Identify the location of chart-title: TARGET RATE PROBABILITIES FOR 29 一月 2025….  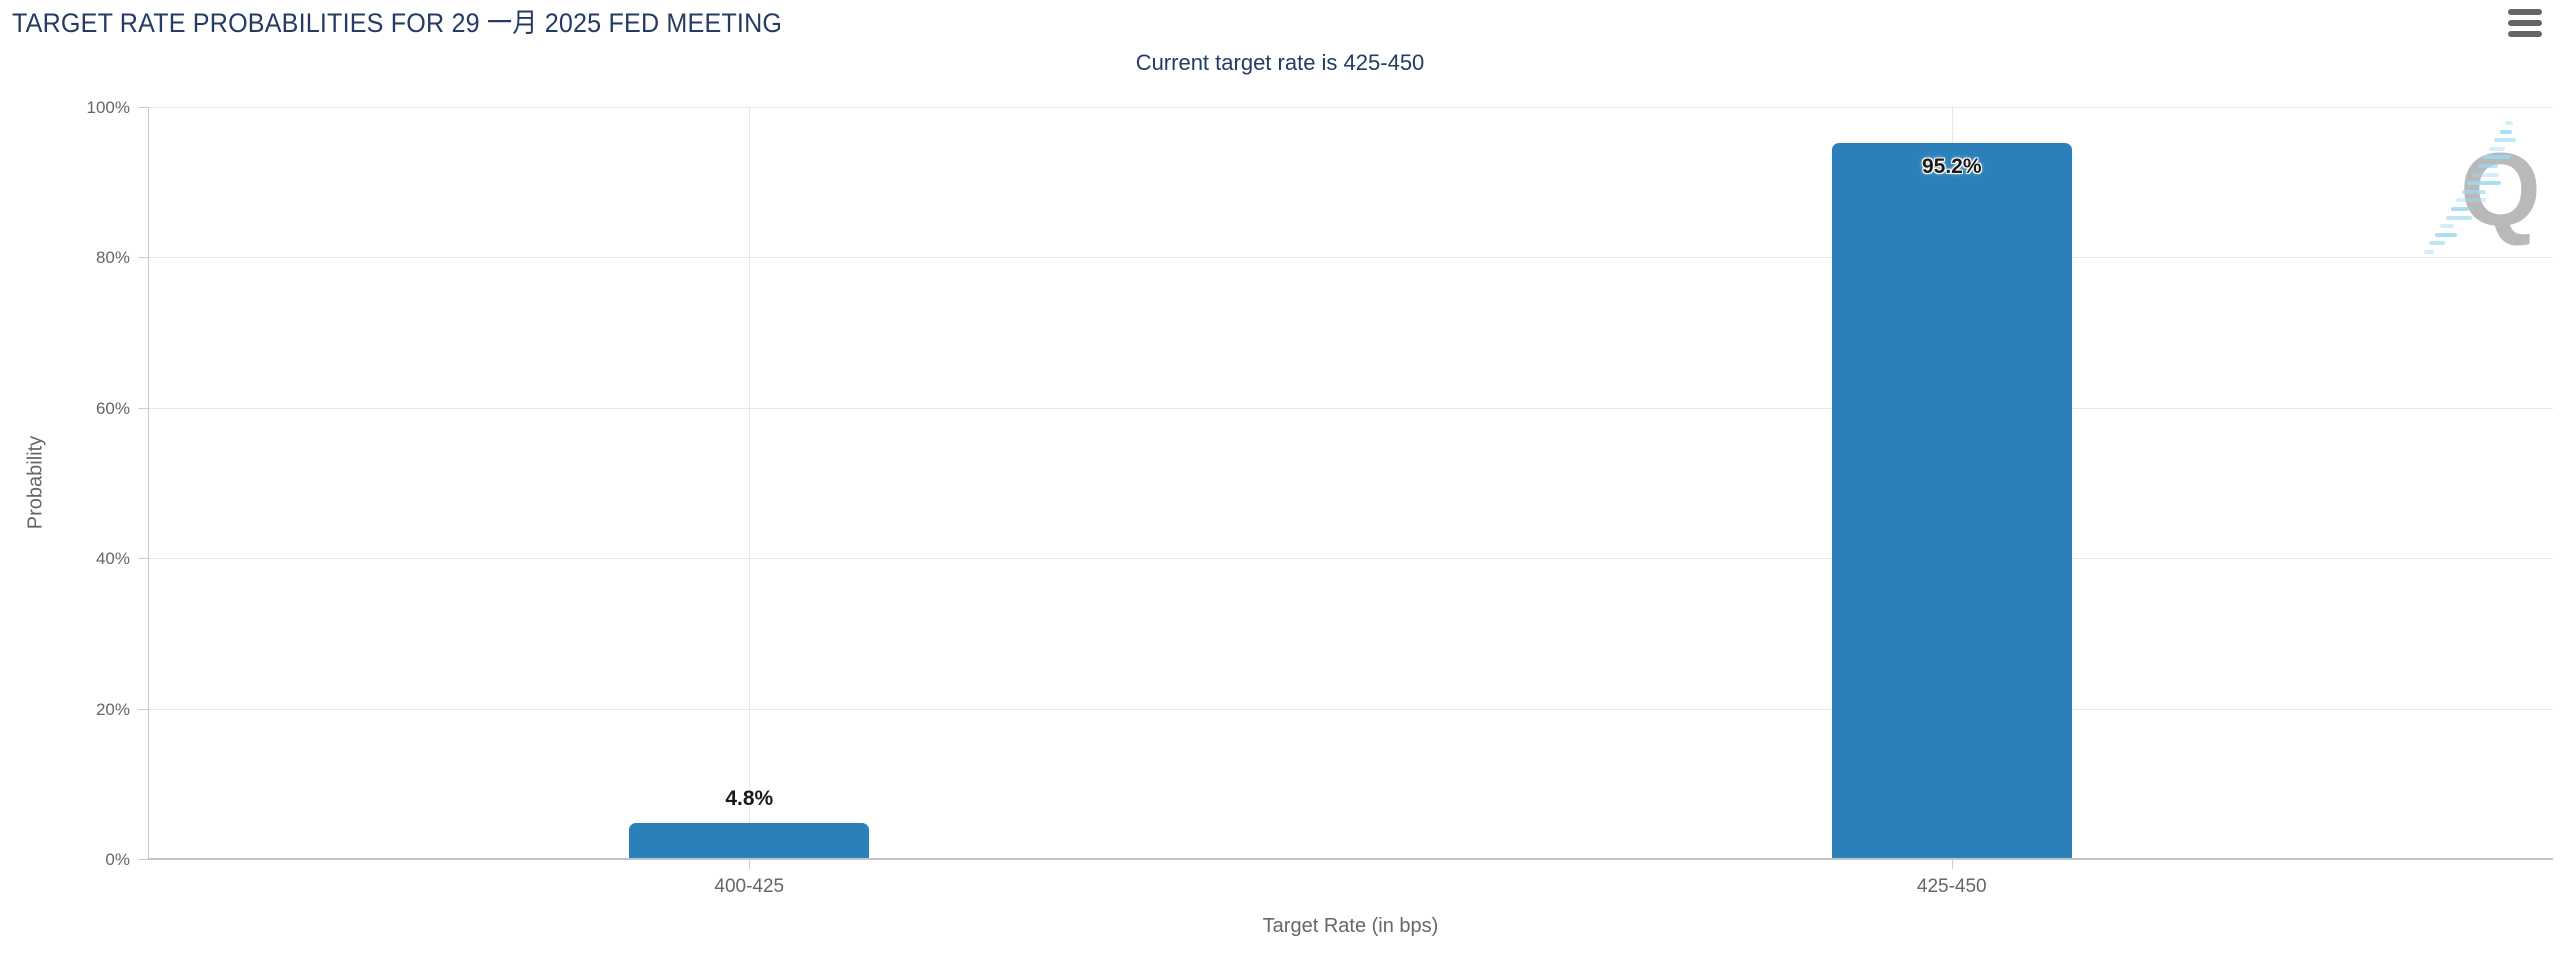
(397, 23).